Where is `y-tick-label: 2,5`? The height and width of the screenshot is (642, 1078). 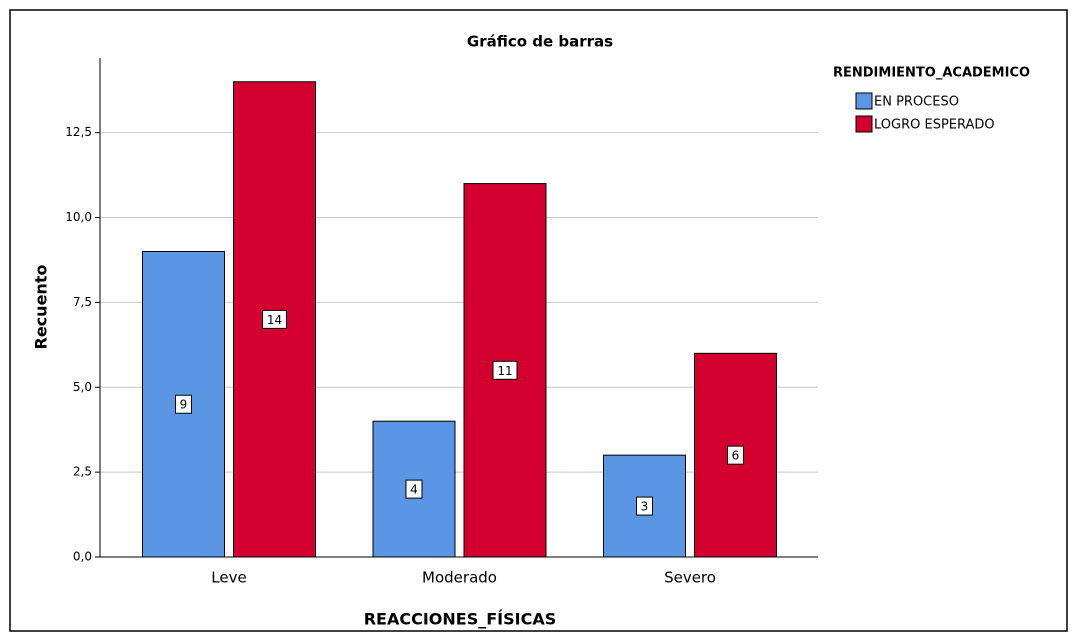 y-tick-label: 2,5 is located at coordinates (82, 472).